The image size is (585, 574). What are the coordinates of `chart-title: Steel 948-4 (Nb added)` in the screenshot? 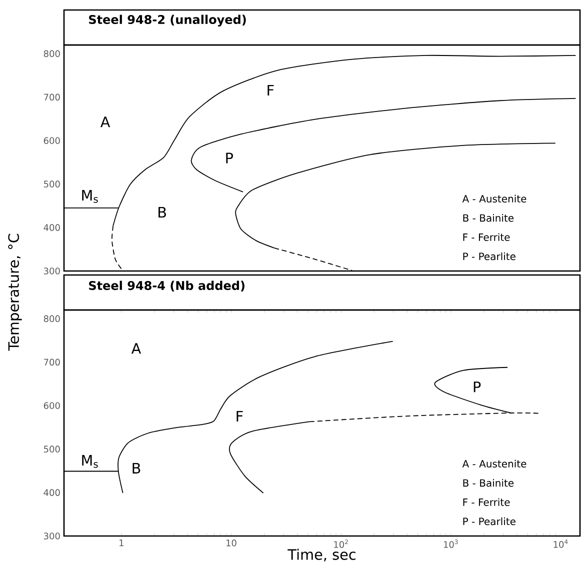 It's located at (166, 286).